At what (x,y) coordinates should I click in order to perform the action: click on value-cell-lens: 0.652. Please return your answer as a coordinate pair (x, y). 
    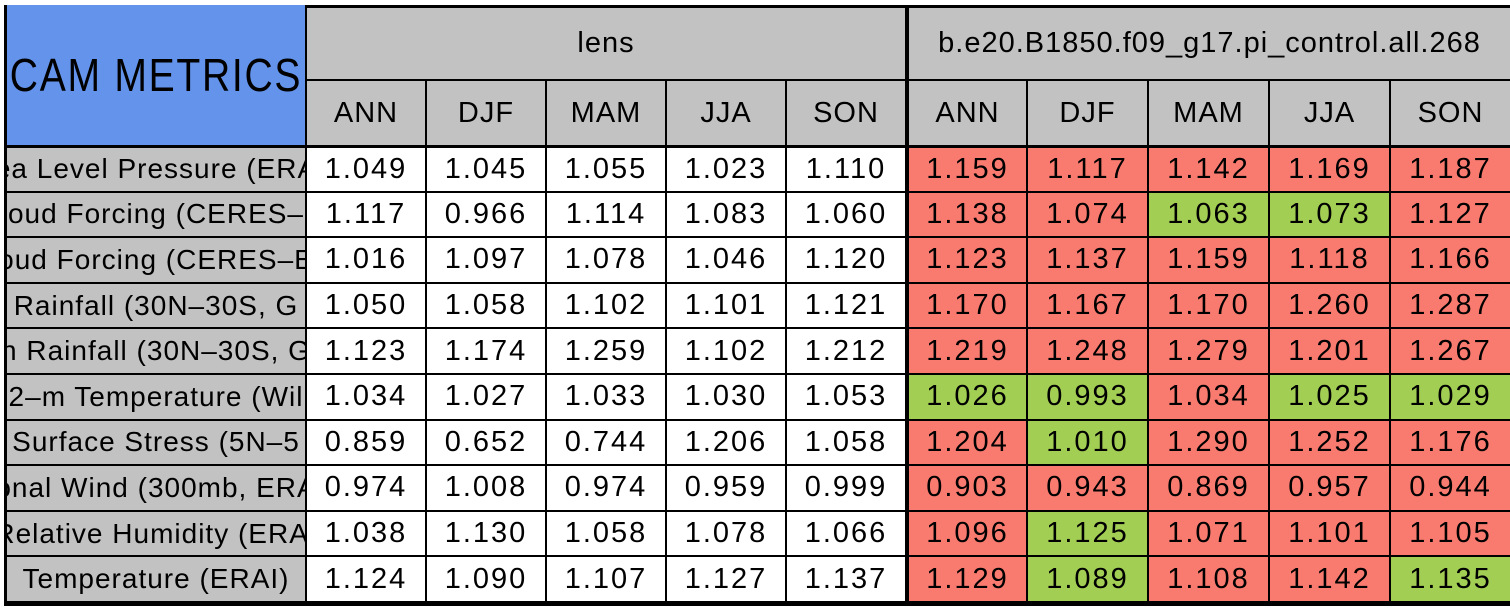
    Looking at the image, I should click on (485, 441).